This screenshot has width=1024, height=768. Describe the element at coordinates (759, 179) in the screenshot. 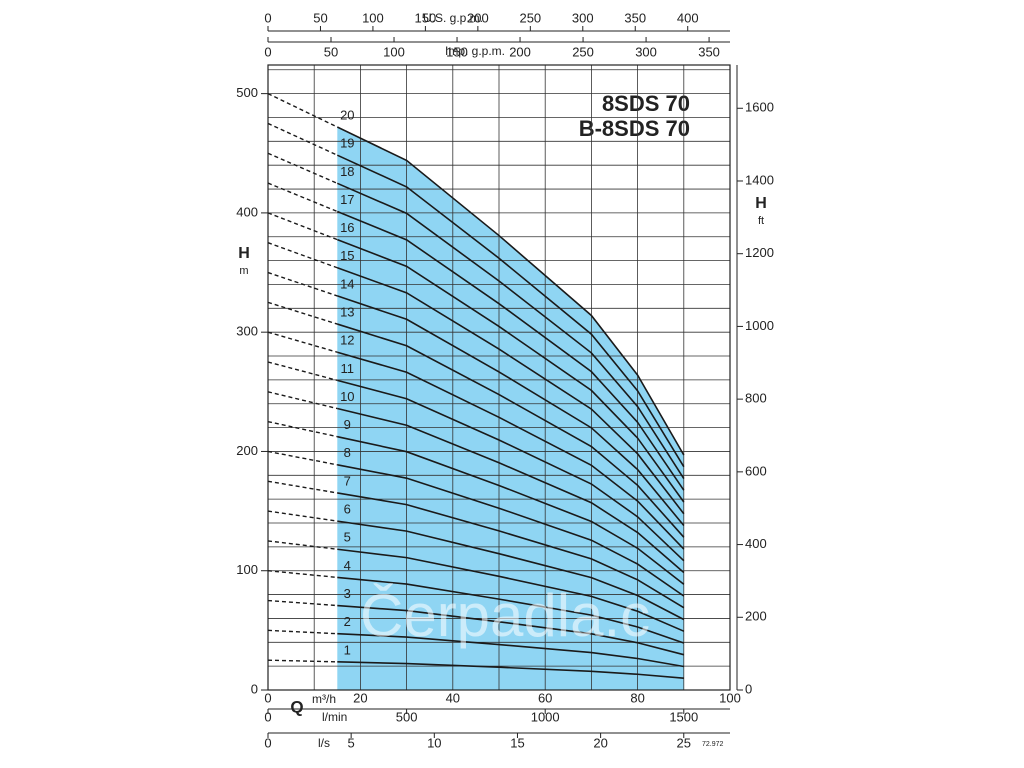

I see `y2-tick-label: 1400` at that location.